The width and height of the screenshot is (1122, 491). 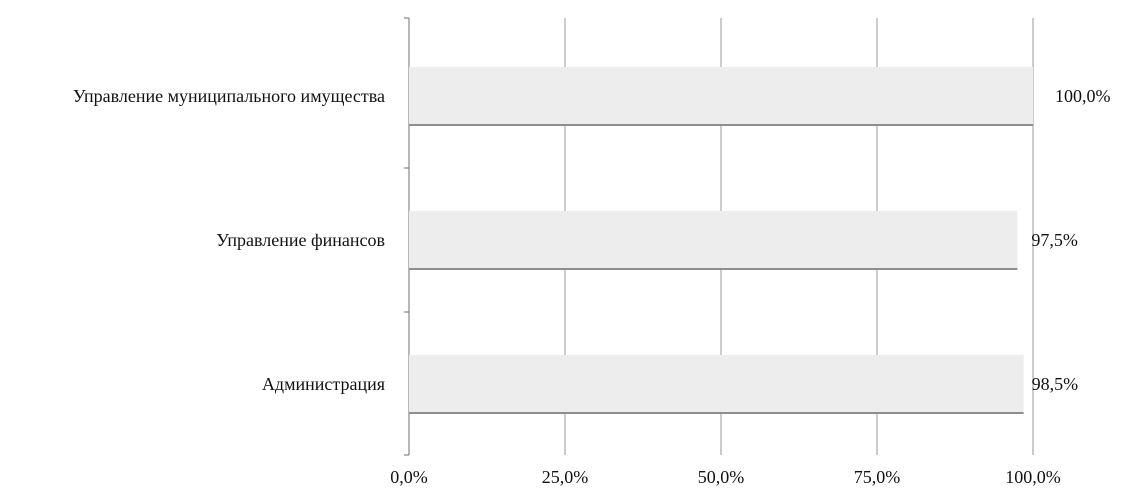 What do you see at coordinates (229, 96) in the screenshot?
I see `category-label: Управление муниципального имущества` at bounding box center [229, 96].